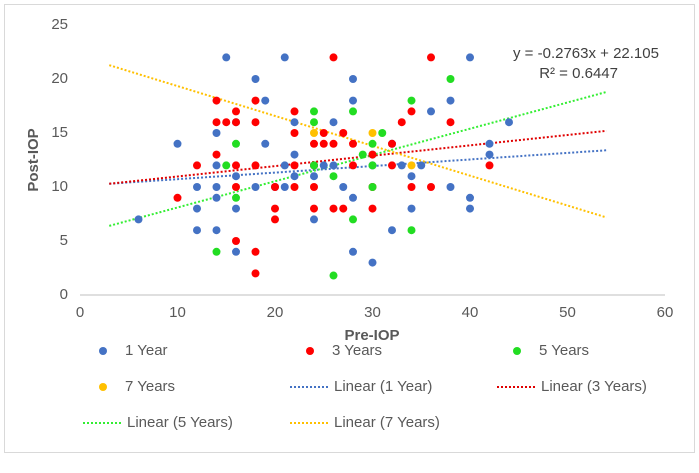  What do you see at coordinates (59, 186) in the screenshot?
I see `y-tick-label: 10` at bounding box center [59, 186].